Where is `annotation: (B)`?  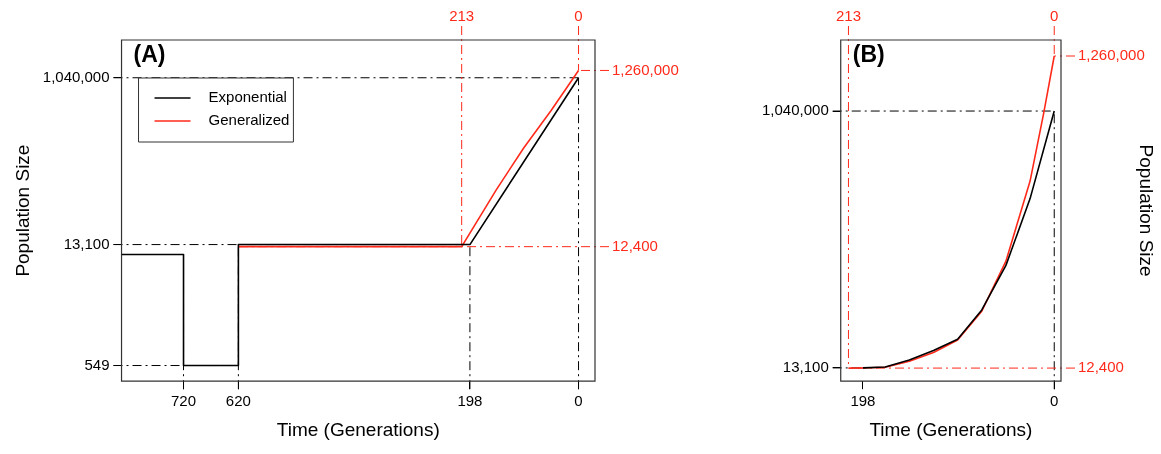 annotation: (B) is located at coordinates (868, 53).